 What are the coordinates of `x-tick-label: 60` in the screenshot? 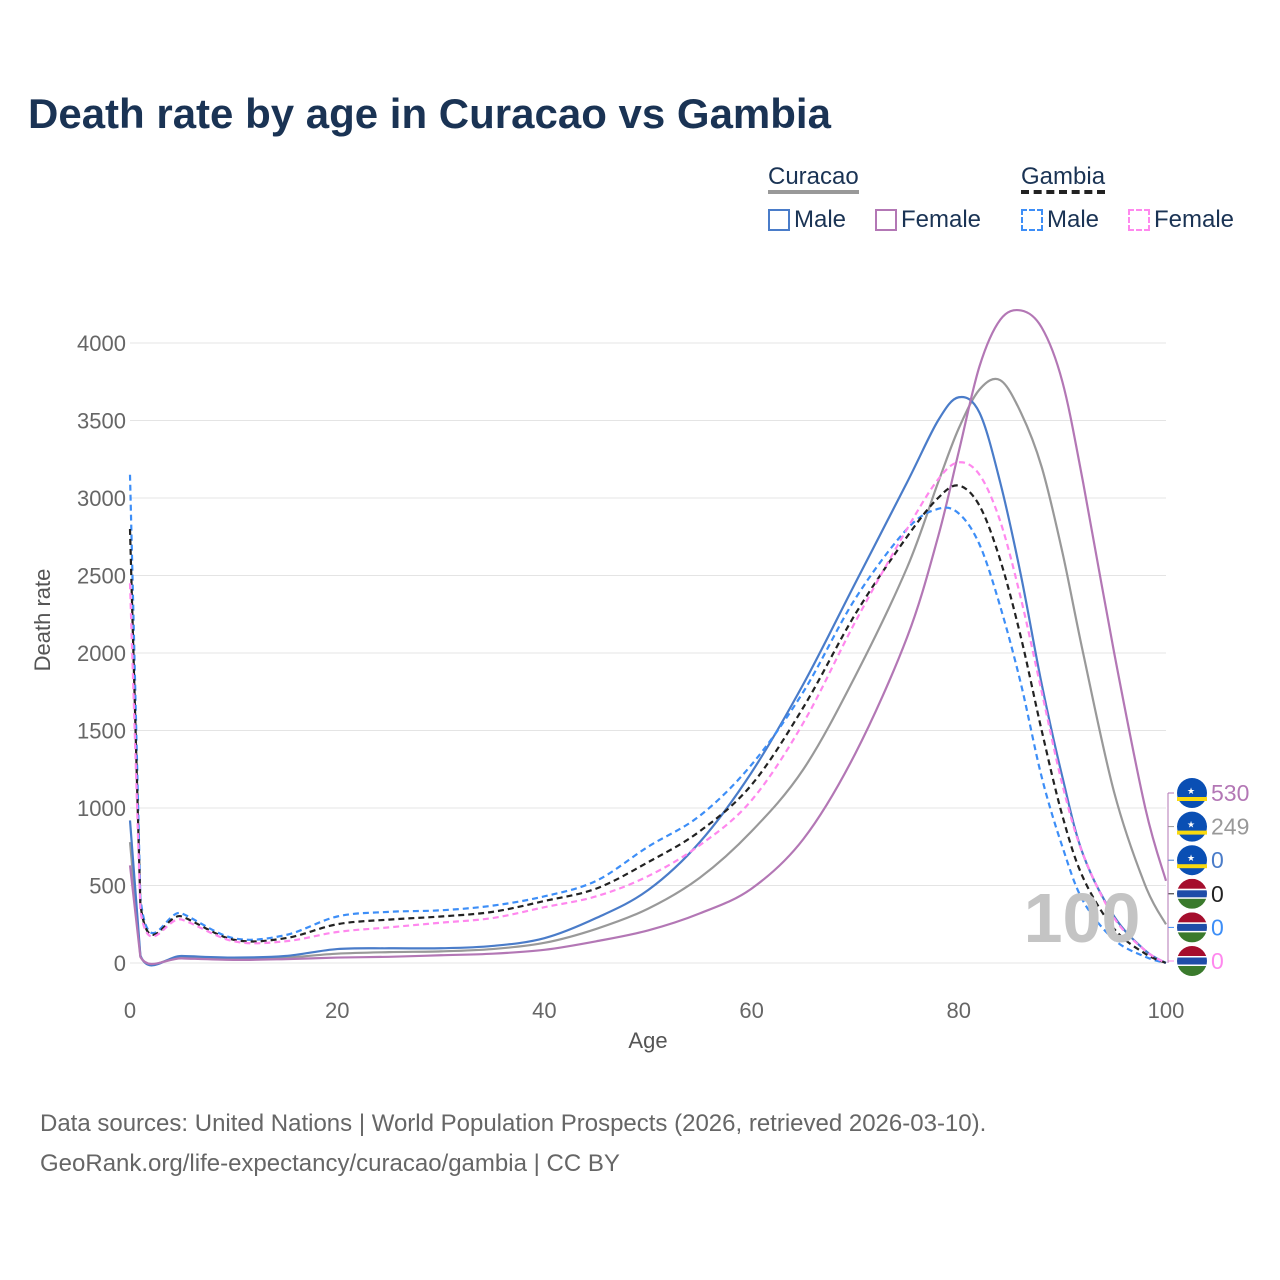 It's located at (751, 1010).